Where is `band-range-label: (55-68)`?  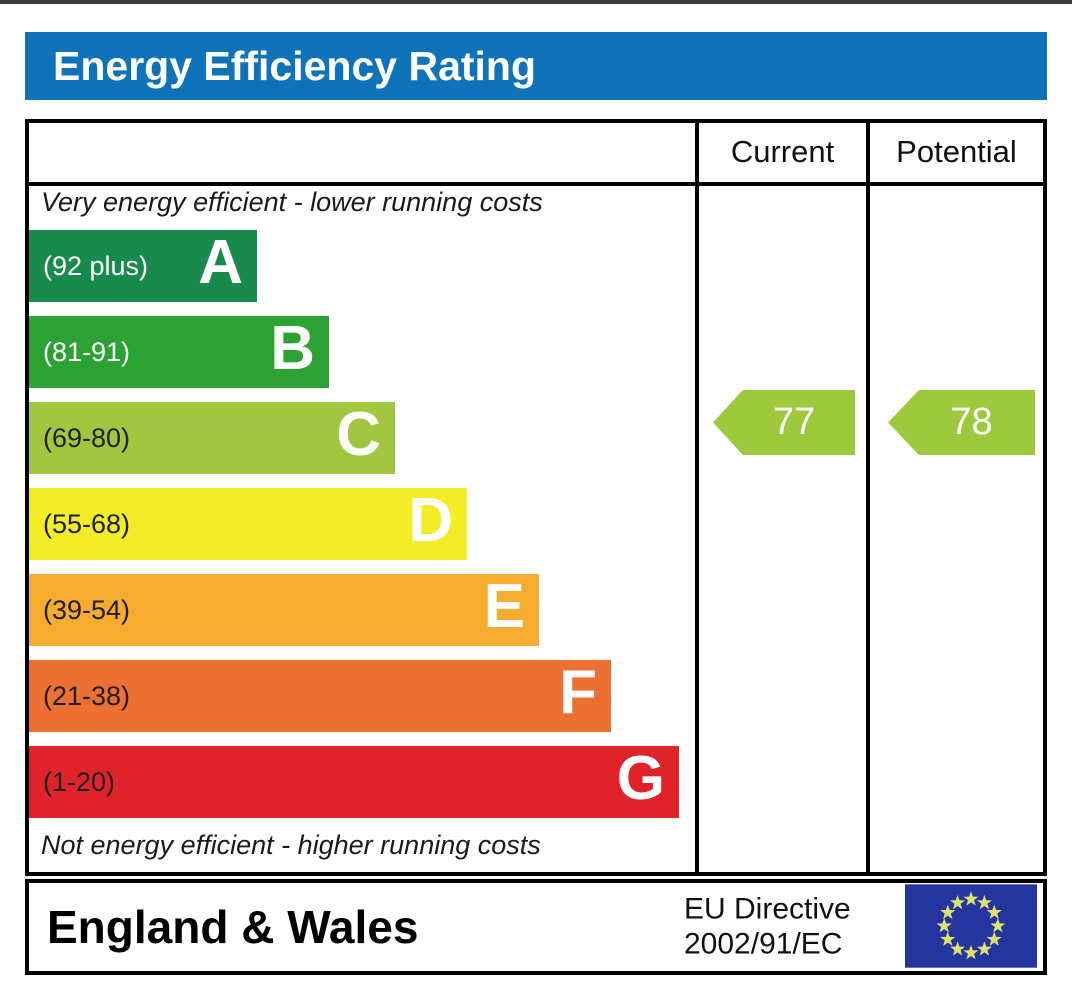 band-range-label: (55-68) is located at coordinates (87, 523).